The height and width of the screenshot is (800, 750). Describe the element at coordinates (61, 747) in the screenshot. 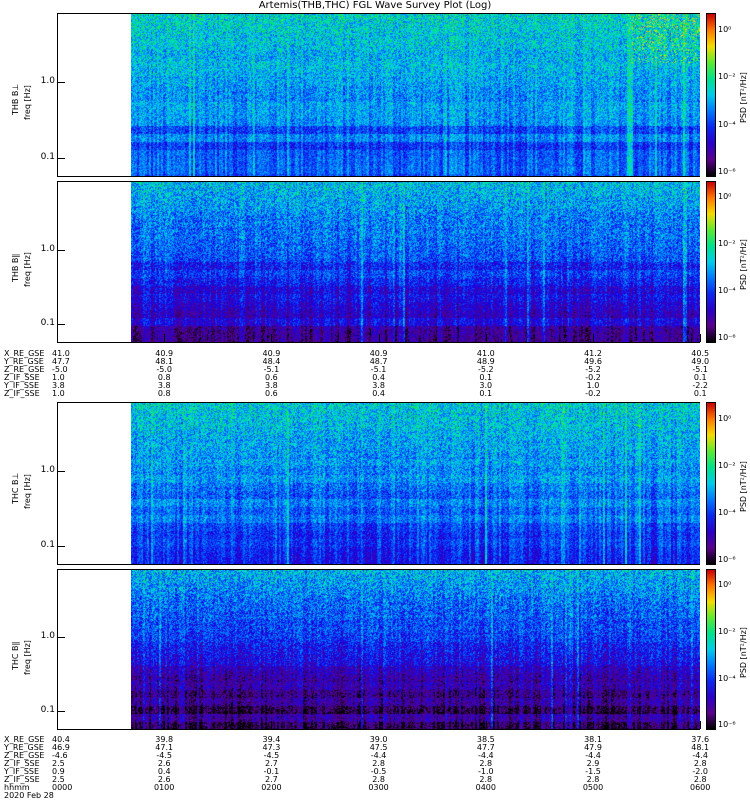

I see `ephemeris-value: 46.9` at that location.